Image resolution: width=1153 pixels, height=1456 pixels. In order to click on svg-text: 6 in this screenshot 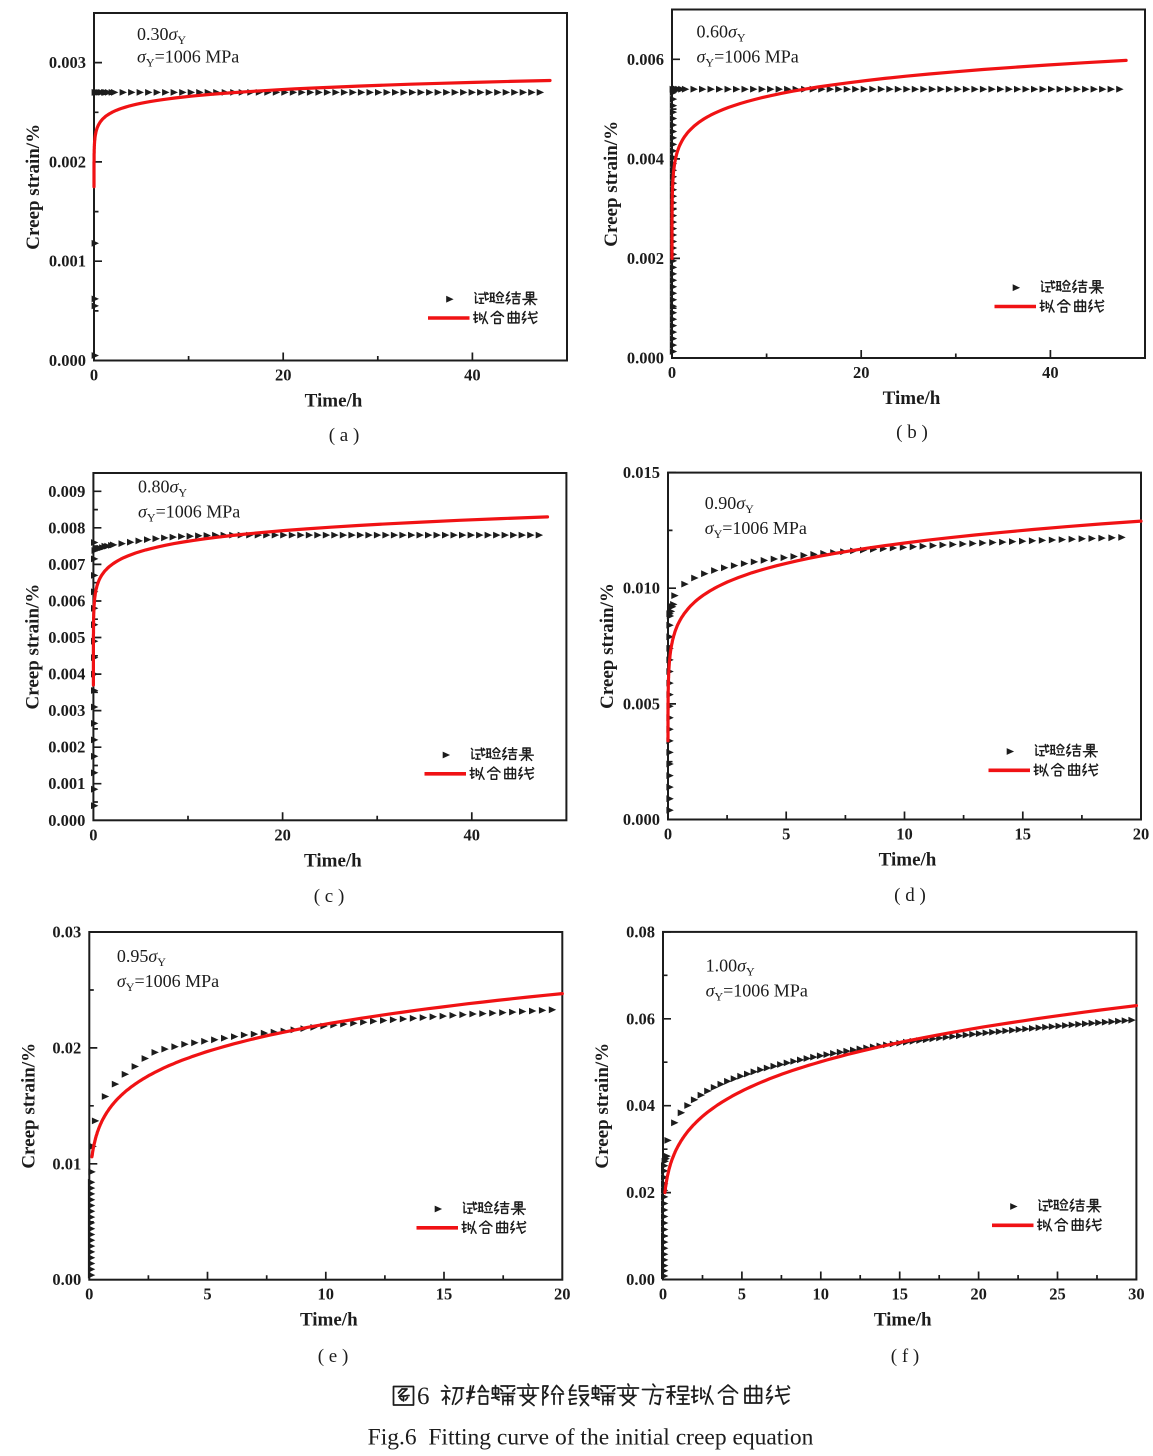, I will do `click(423, 1396)`.